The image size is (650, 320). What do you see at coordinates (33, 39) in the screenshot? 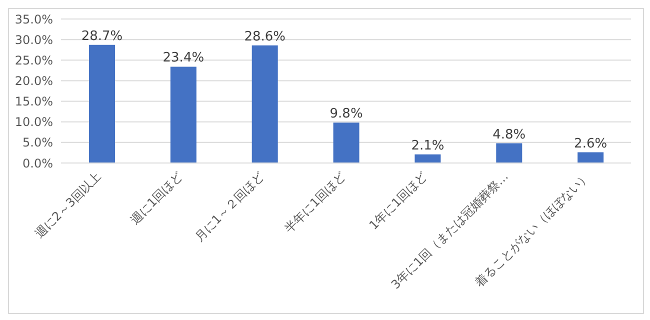
I see `y-tick-label: 30.0%` at bounding box center [33, 39].